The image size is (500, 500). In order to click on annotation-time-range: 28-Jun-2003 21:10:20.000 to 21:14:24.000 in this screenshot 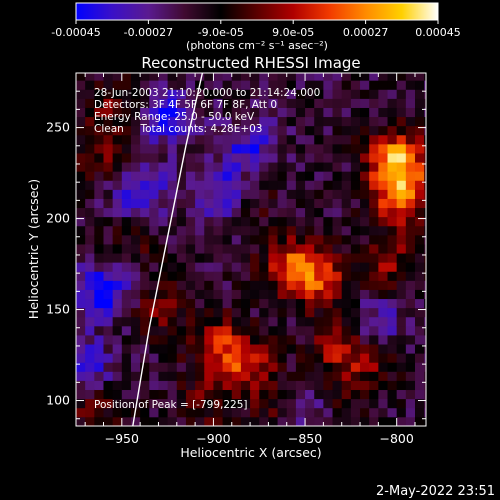, I will do `click(207, 93)`.